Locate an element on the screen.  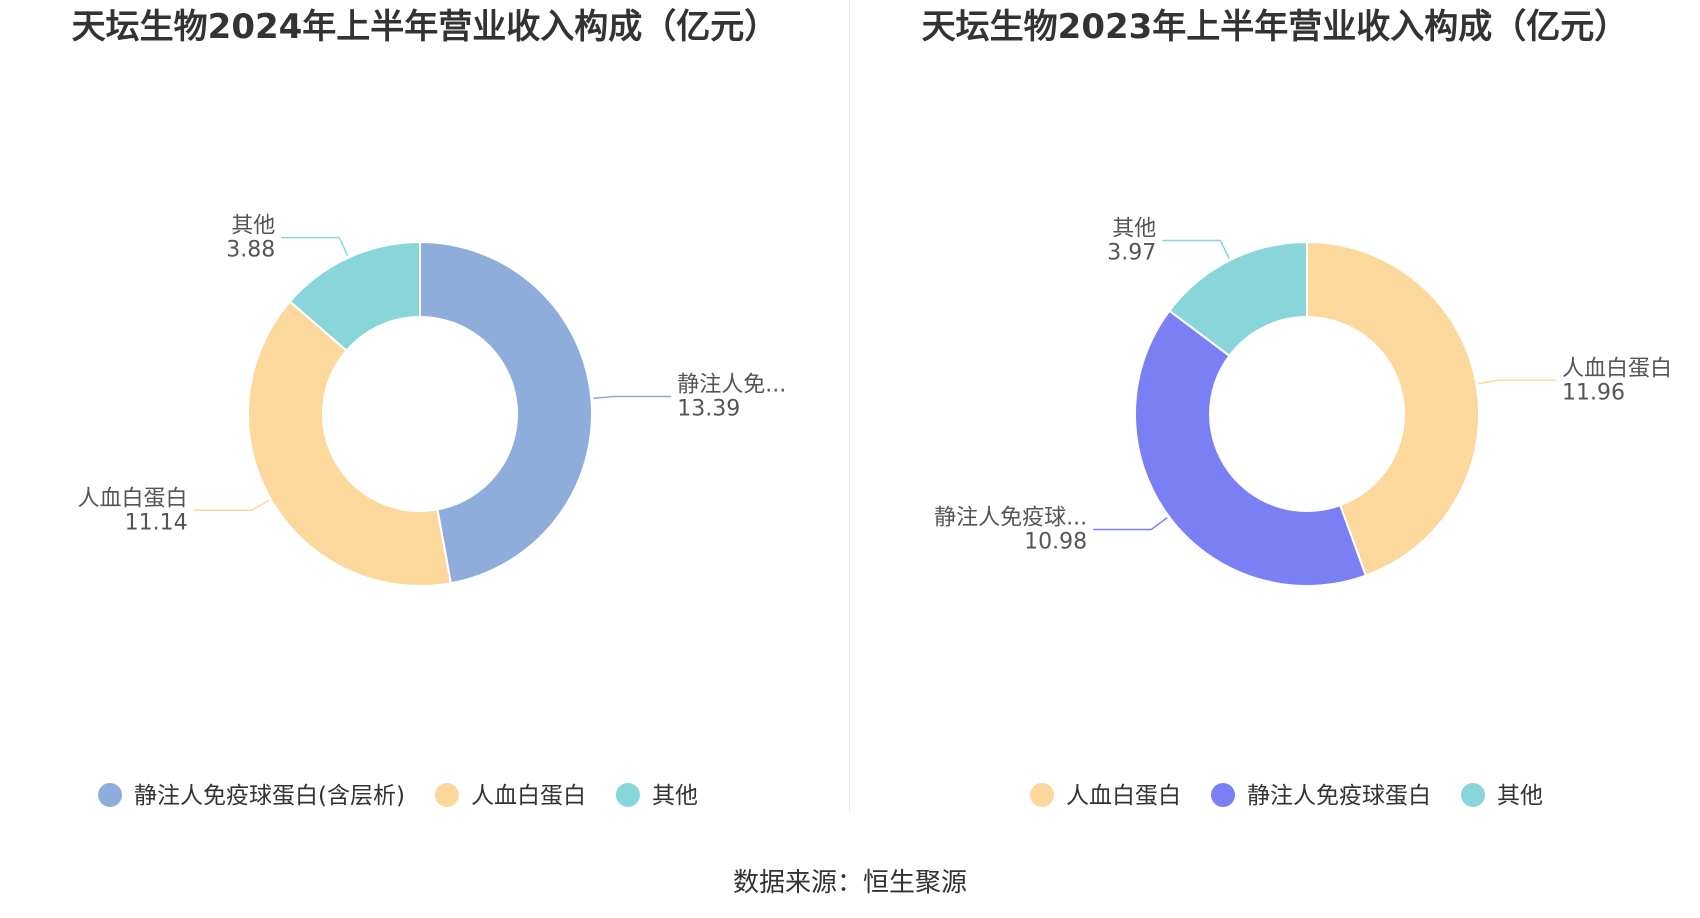
slice-label-value: 11.96 is located at coordinates (1593, 392).